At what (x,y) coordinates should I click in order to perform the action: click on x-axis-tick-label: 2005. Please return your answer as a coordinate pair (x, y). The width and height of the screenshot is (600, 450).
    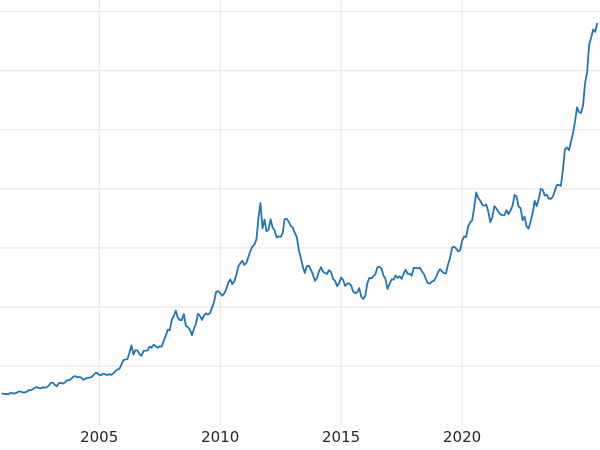
    Looking at the image, I should click on (99, 437).